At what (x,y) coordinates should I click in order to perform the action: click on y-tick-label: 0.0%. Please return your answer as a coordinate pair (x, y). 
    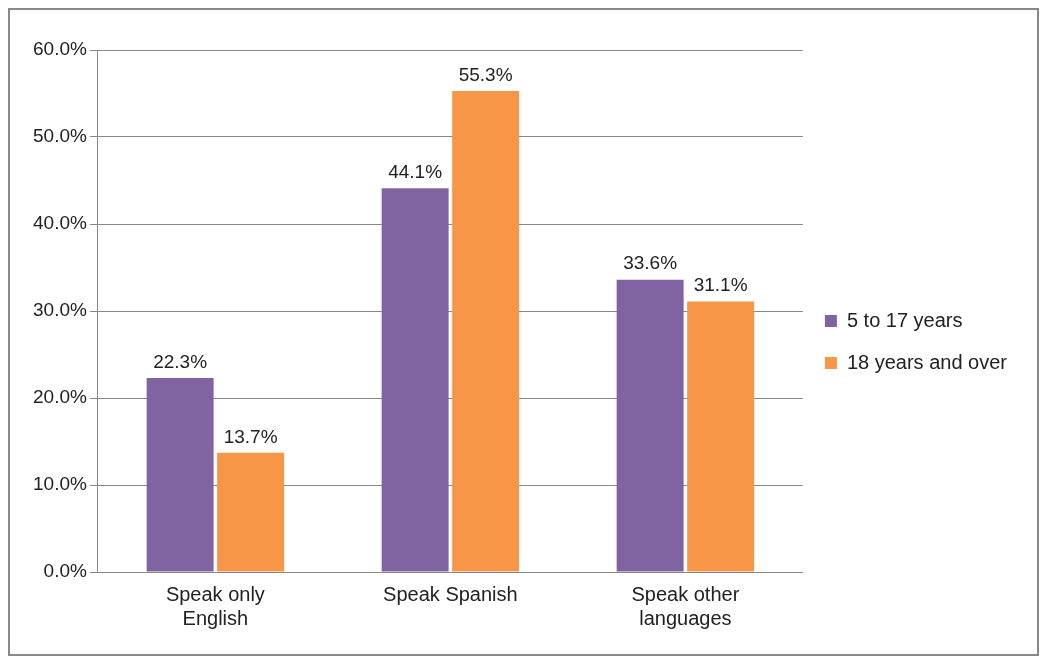
    Looking at the image, I should click on (65, 571).